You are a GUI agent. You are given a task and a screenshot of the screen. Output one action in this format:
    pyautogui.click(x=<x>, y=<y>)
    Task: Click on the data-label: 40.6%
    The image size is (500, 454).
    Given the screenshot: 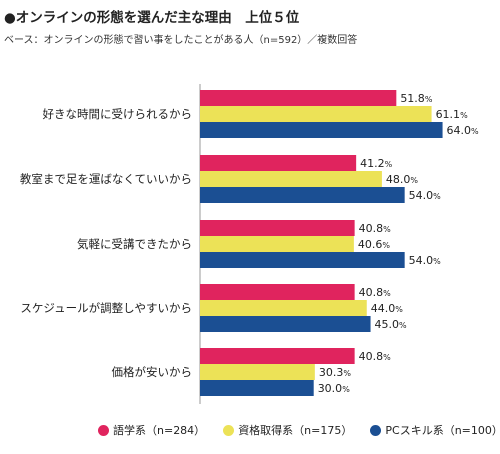 What is the action you would take?
    pyautogui.click(x=374, y=244)
    